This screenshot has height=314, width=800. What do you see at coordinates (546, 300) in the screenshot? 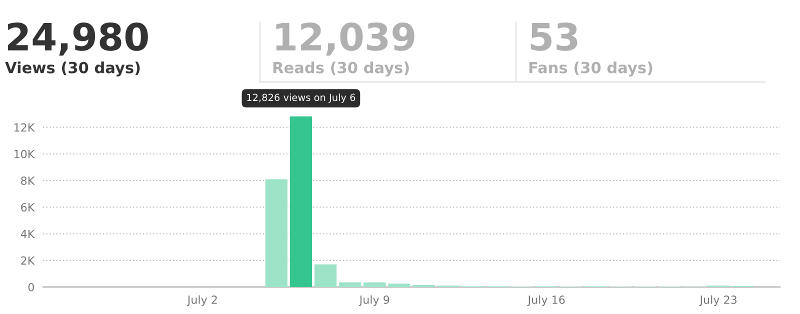
I see `x-tick-label: July 16` at bounding box center [546, 300].